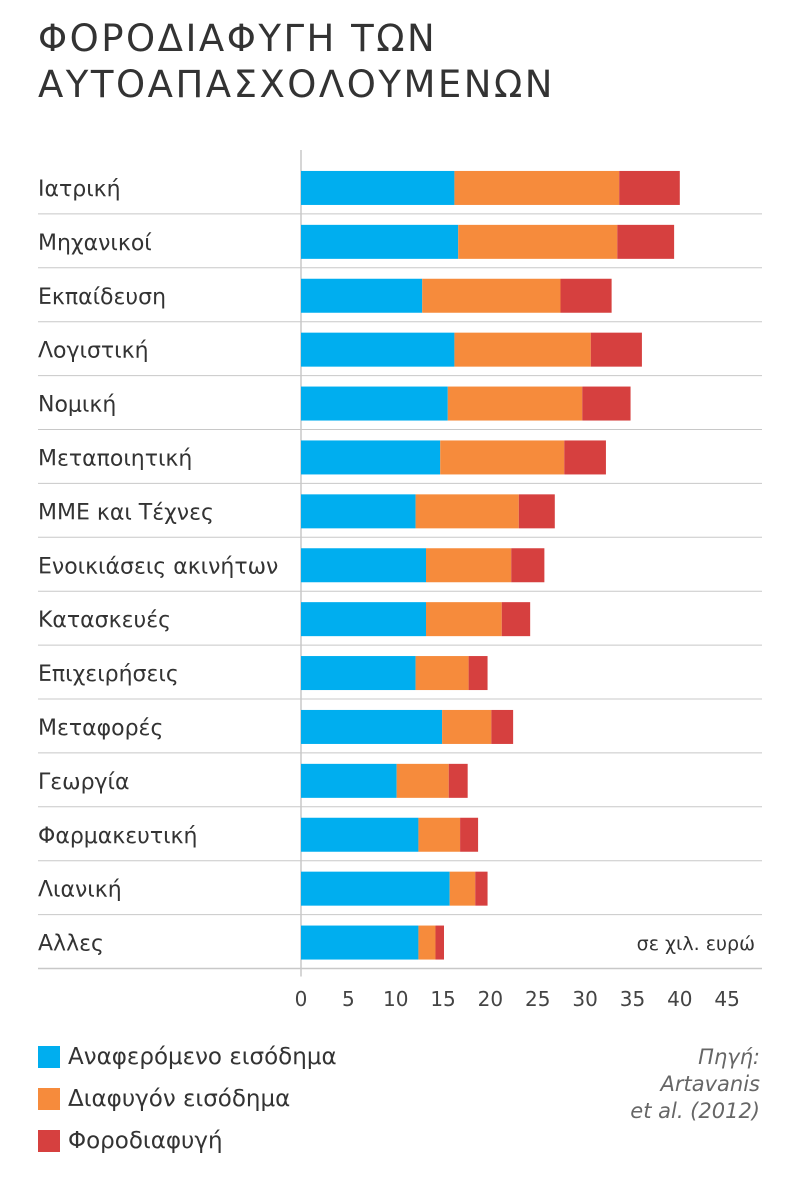  What do you see at coordinates (296, 62) in the screenshot?
I see `chart-title: ΦΟΡΟΔΙΑΦΥΓΗ ΤΩΝ ΑΥΤΟΑΠΑΣΧΟΛΟΥΜΕΝΩΝ` at bounding box center [296, 62].